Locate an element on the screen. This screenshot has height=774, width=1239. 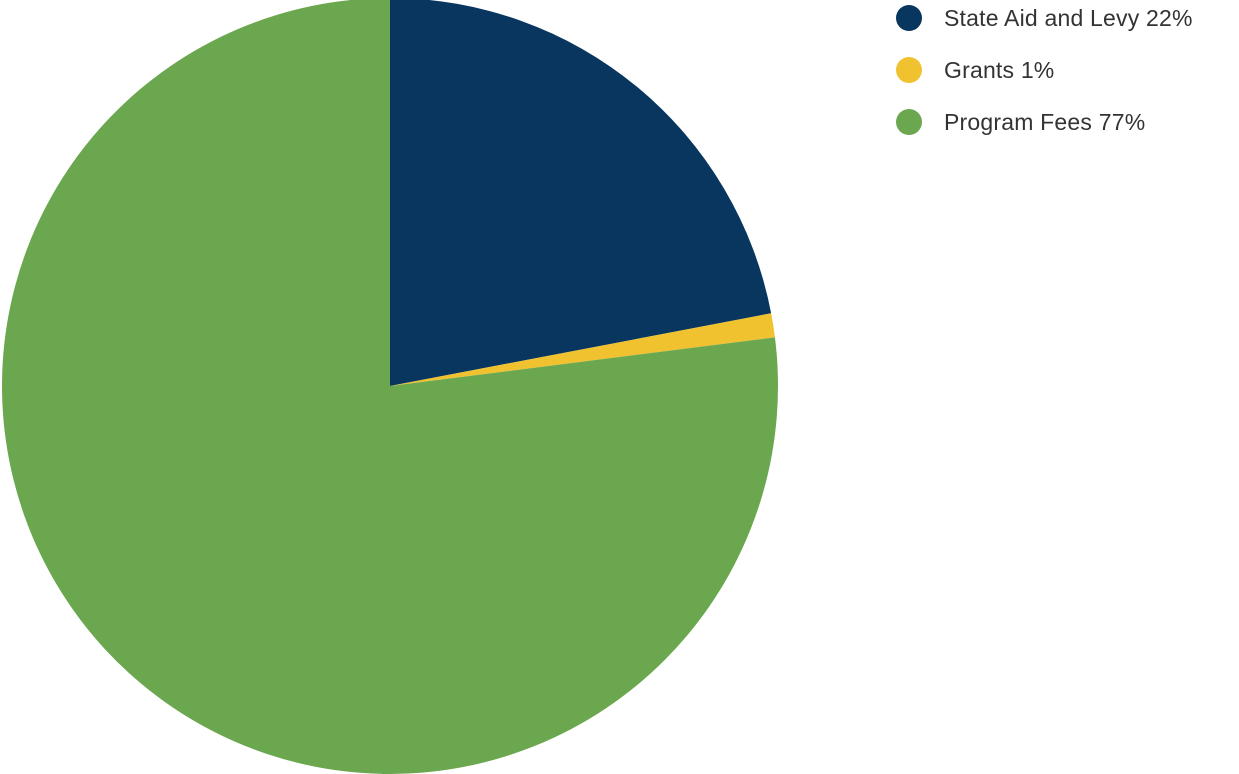
legend-swatch-state-aid-and-levy is located at coordinates (909, 18).